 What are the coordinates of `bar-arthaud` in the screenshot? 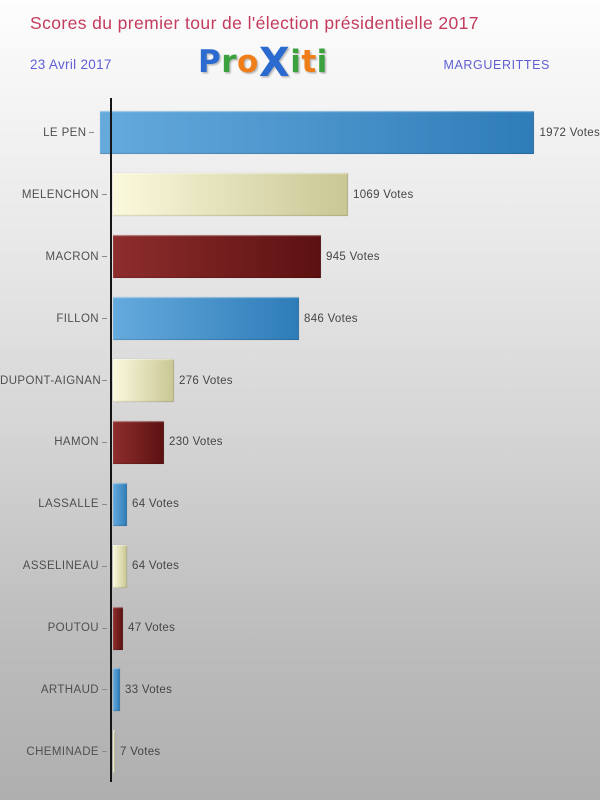 It's located at (116, 690).